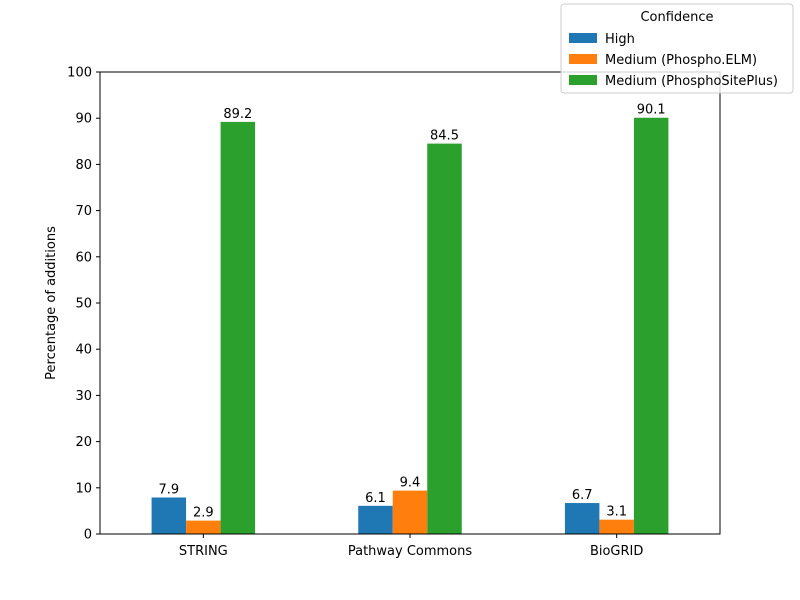  What do you see at coordinates (203, 513) in the screenshot?
I see `data-label-0-1: 2.9` at bounding box center [203, 513].